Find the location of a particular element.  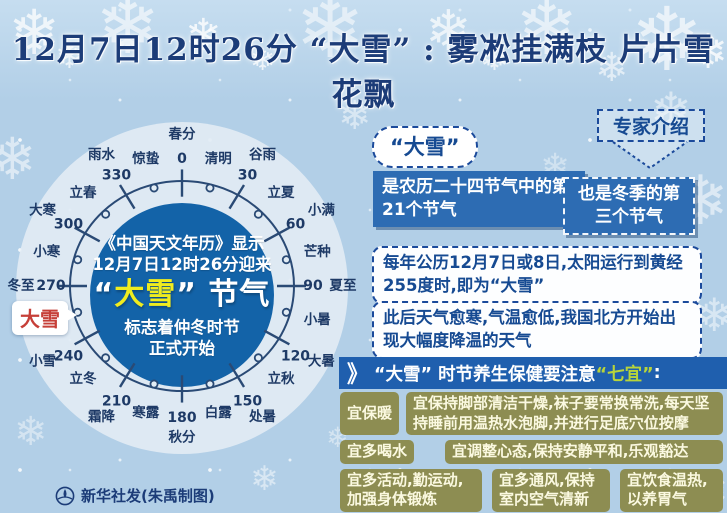

health-tip-row: 宜多喝水 宜调整心态,保持安静平和,乐观豁达 is located at coordinates (531, 452).